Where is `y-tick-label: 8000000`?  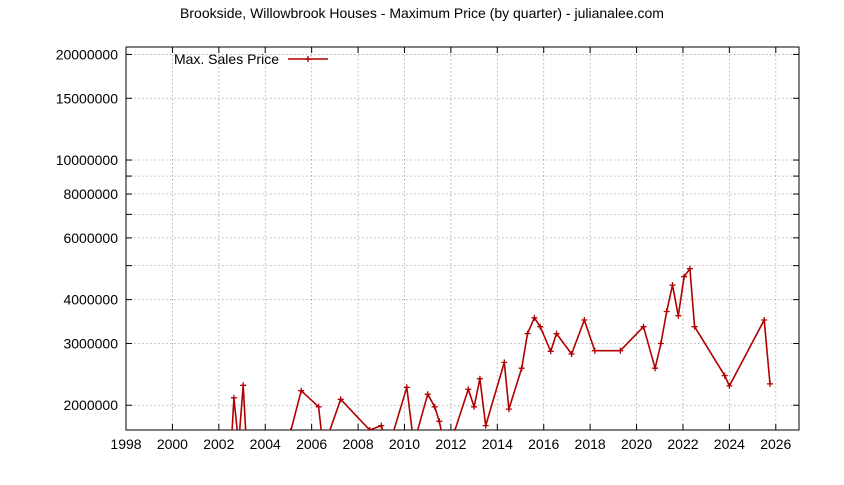 y-tick-label: 8000000 is located at coordinates (90, 194).